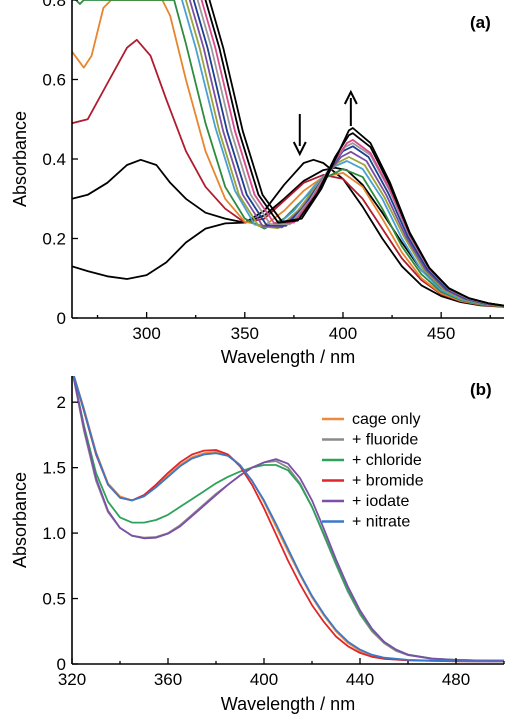  I want to click on panel-b-x-tick-label: 480, so click(456, 679).